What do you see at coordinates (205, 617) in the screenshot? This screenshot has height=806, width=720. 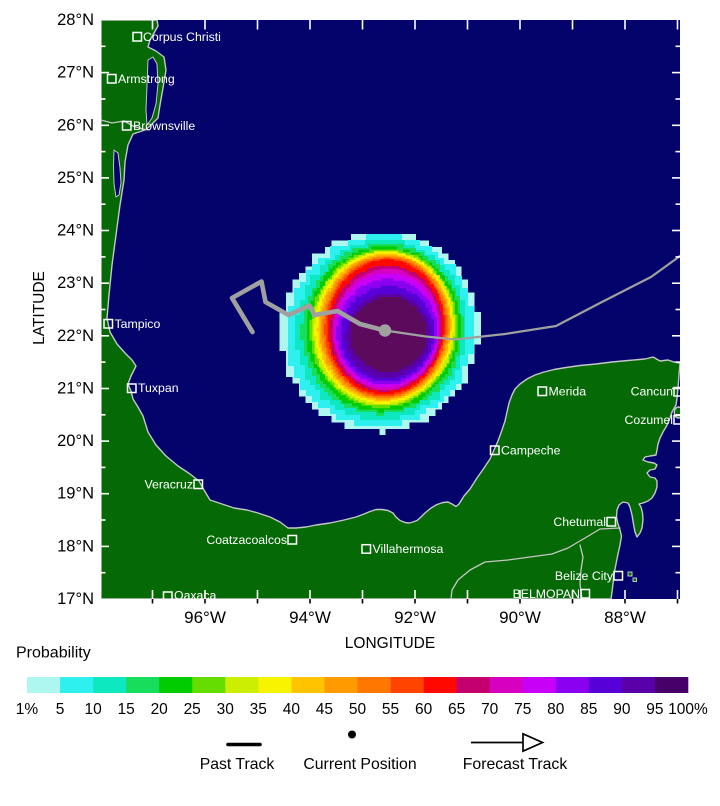 I see `svg-text: 96°W` at bounding box center [205, 617].